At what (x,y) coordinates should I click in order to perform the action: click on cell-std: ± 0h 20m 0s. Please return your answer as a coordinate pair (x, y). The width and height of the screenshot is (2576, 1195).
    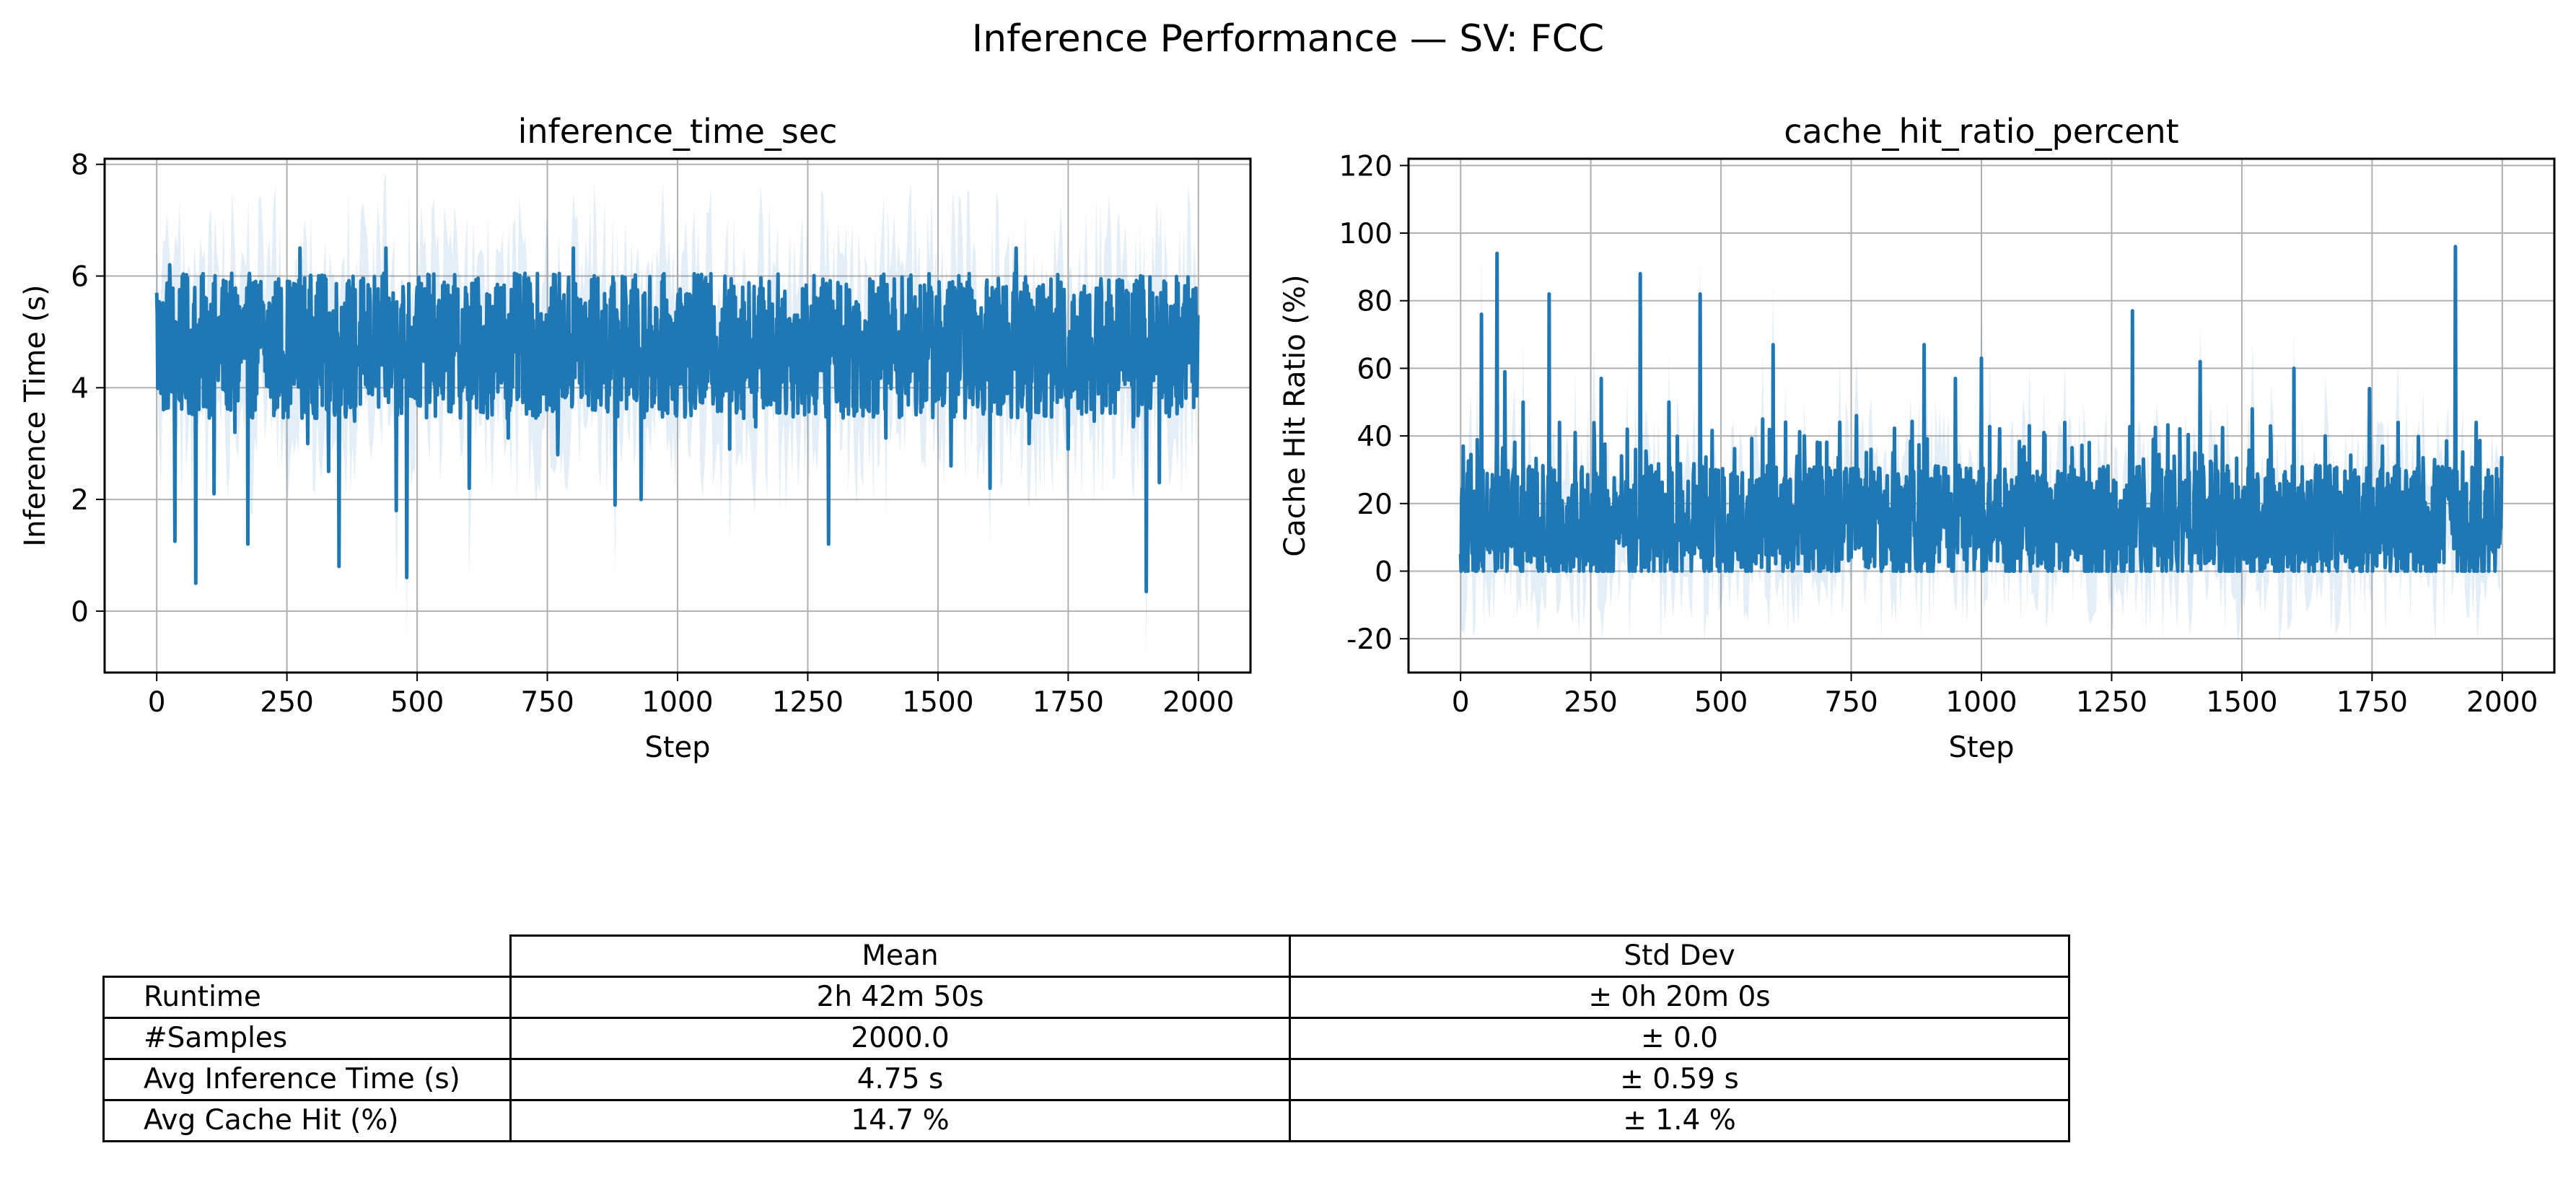
    Looking at the image, I should click on (1680, 997).